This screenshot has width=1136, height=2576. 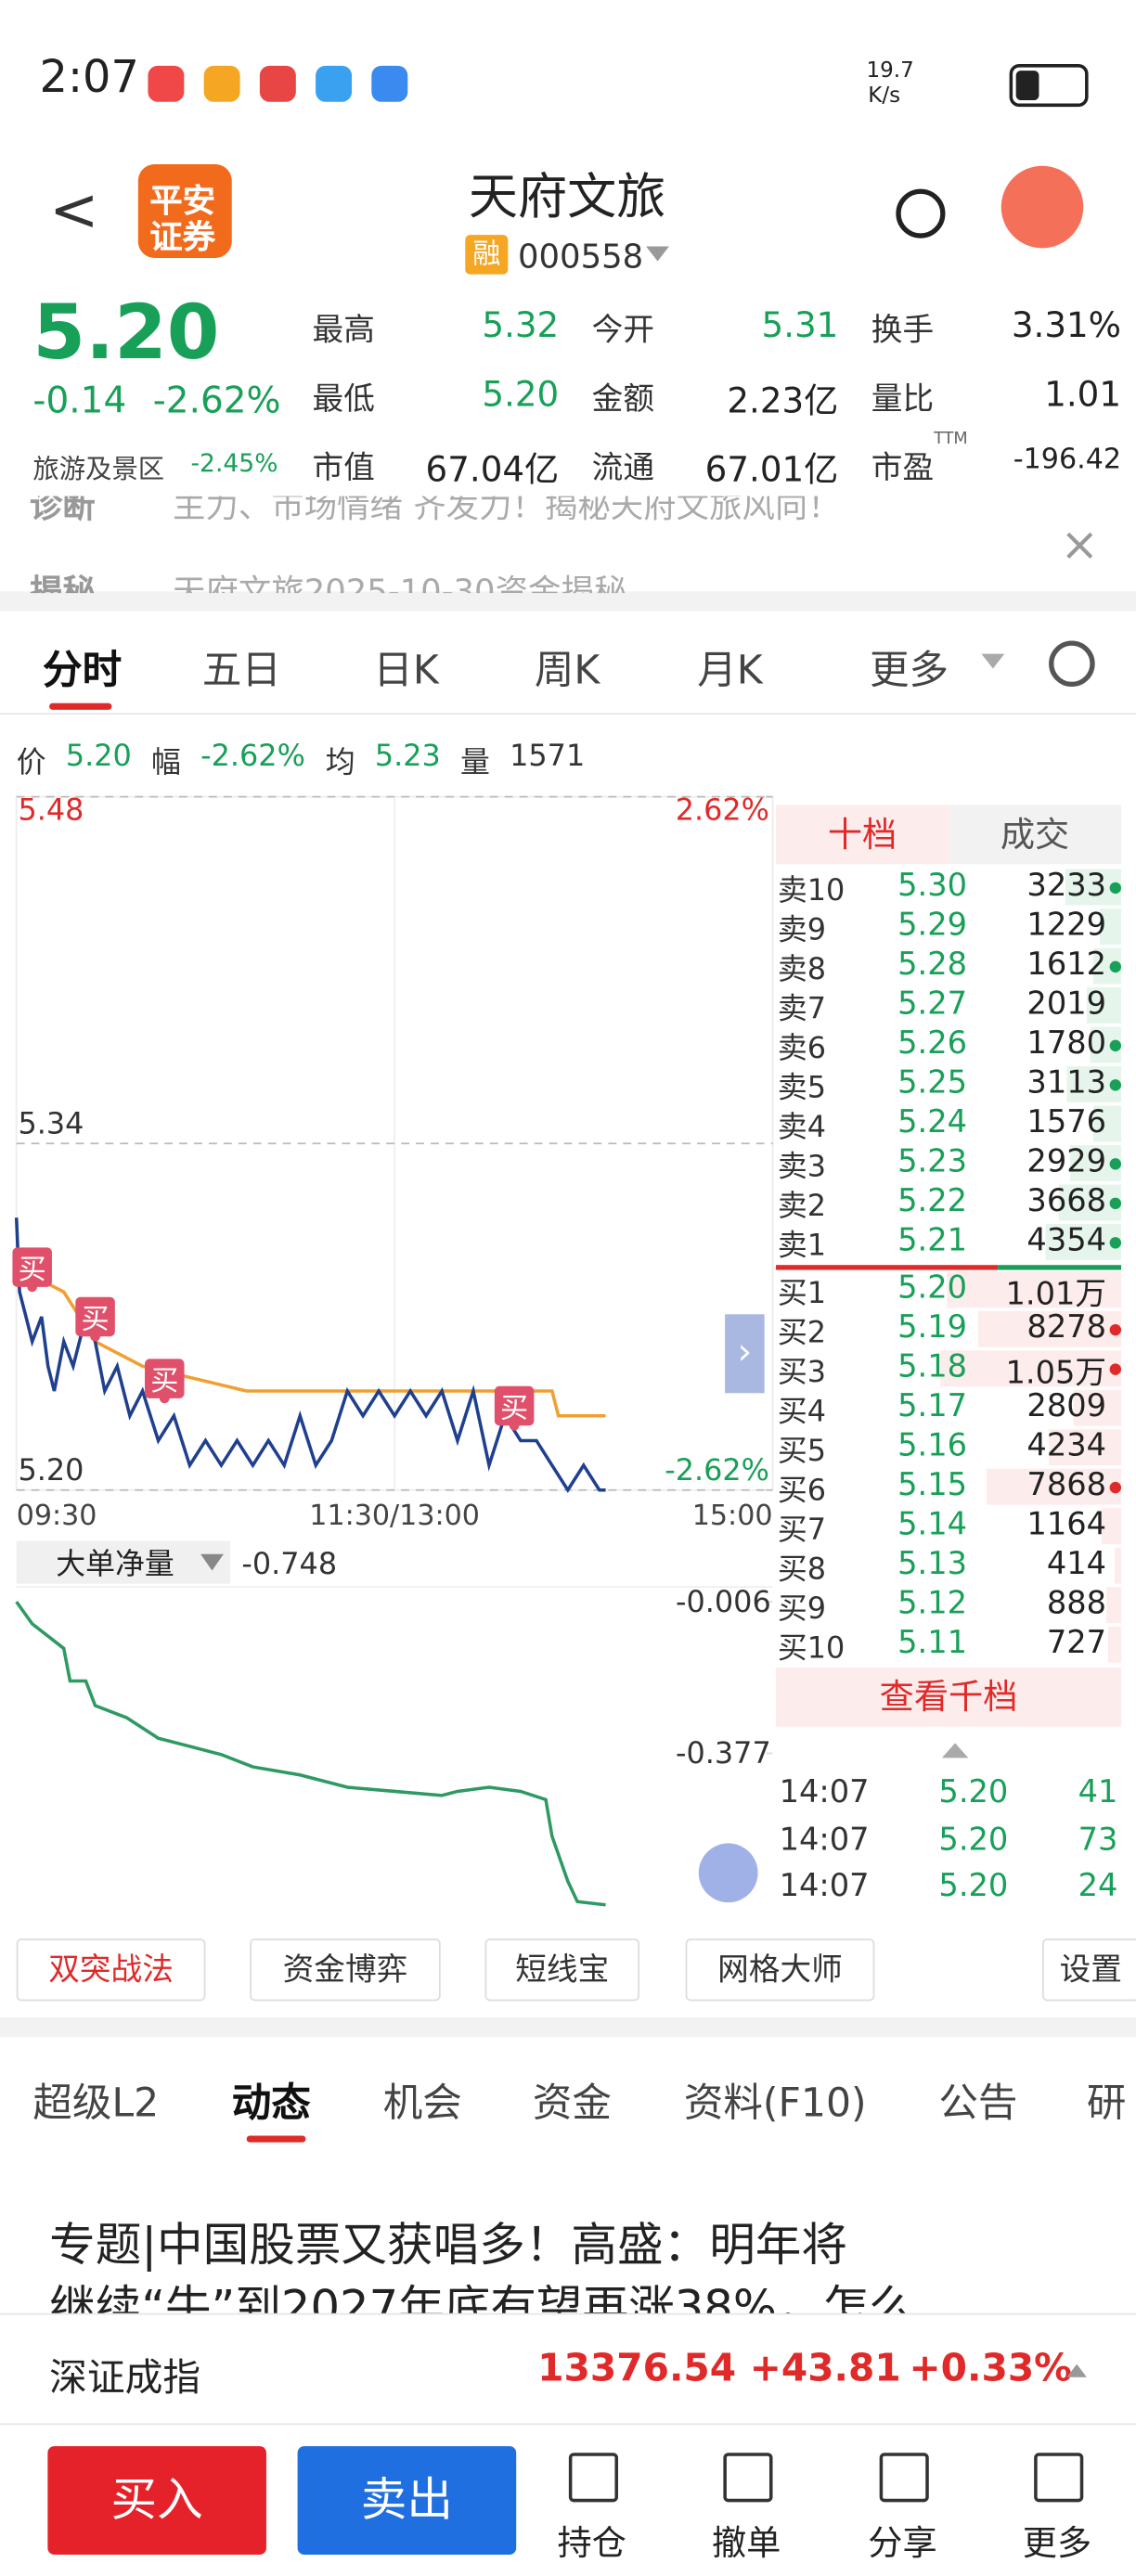 I want to click on tool-button: 网格大师, so click(x=780, y=1970).